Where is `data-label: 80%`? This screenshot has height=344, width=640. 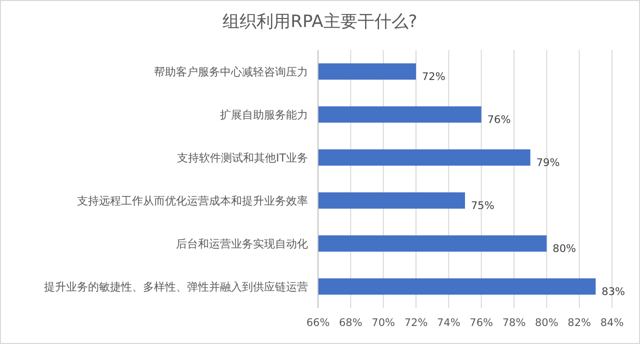 data-label: 80% is located at coordinates (564, 249).